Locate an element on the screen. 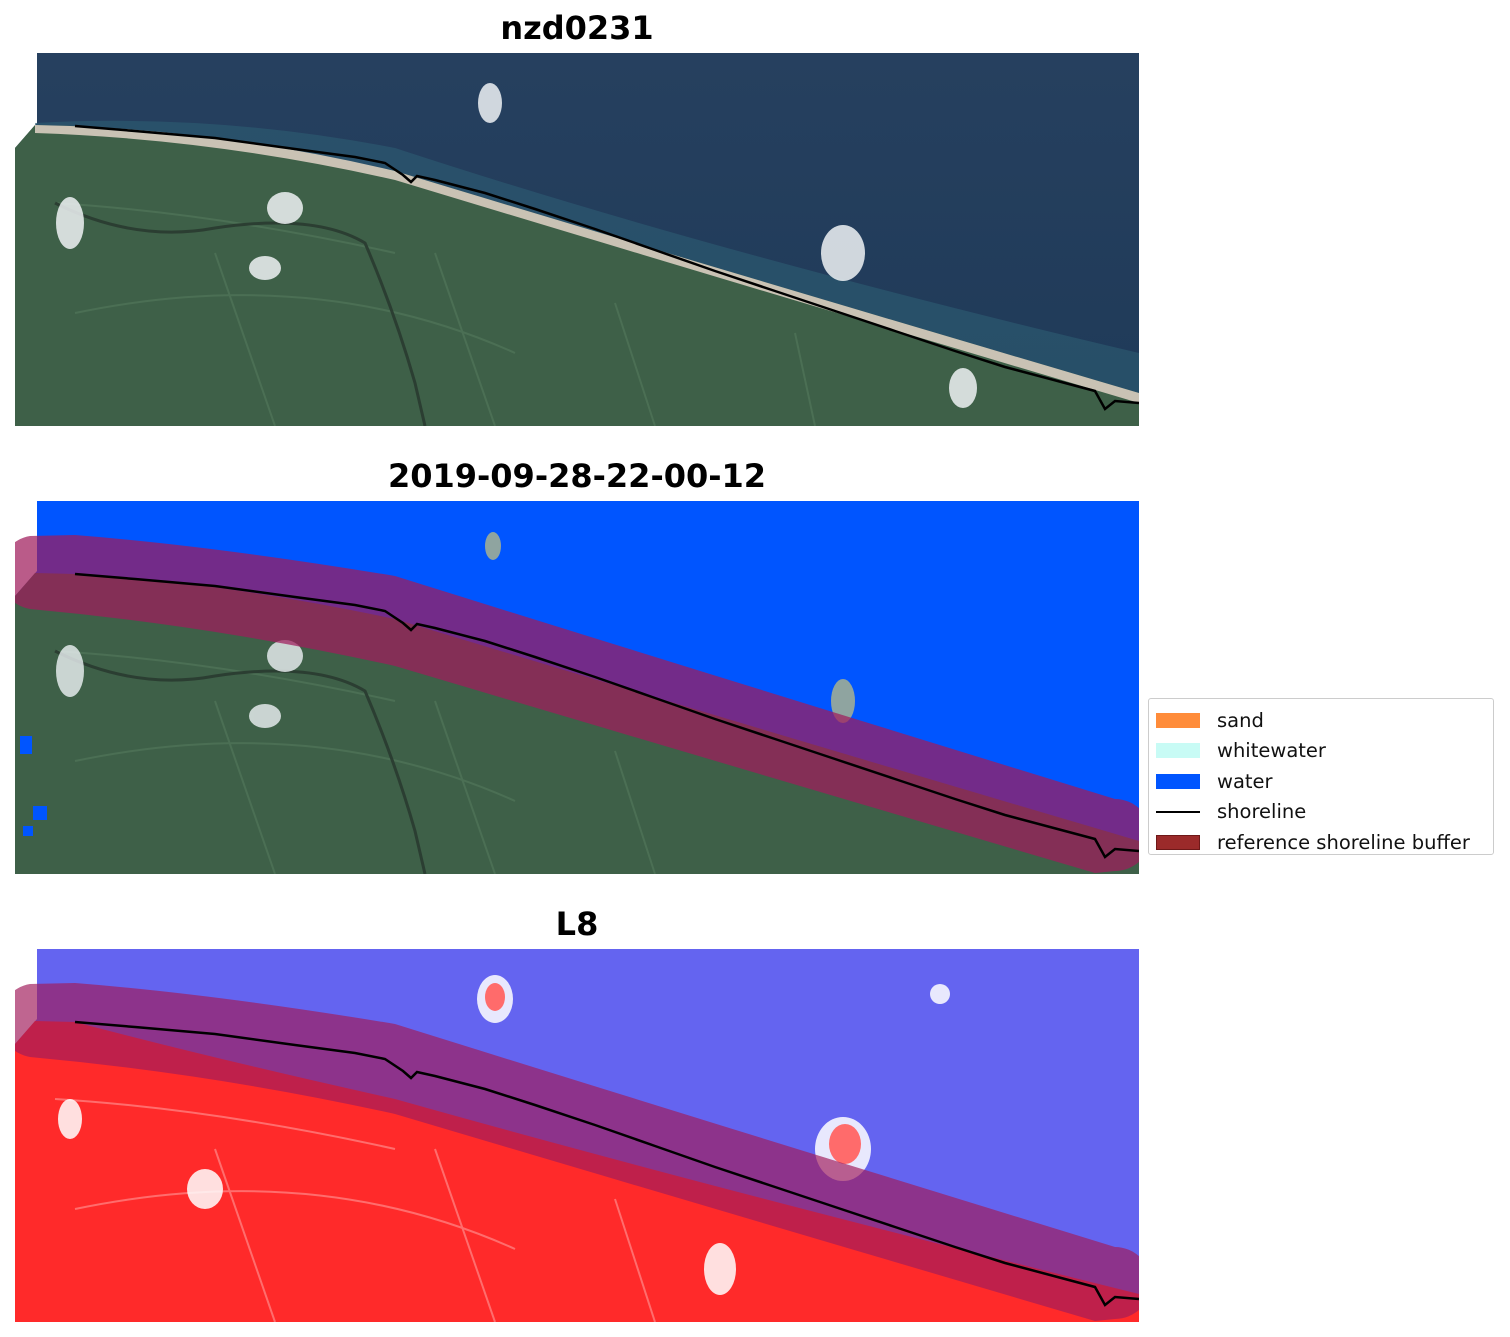 Image resolution: width=1510 pixels, height=1337 pixels. panel-title-1: nzd0231 is located at coordinates (577, 28).